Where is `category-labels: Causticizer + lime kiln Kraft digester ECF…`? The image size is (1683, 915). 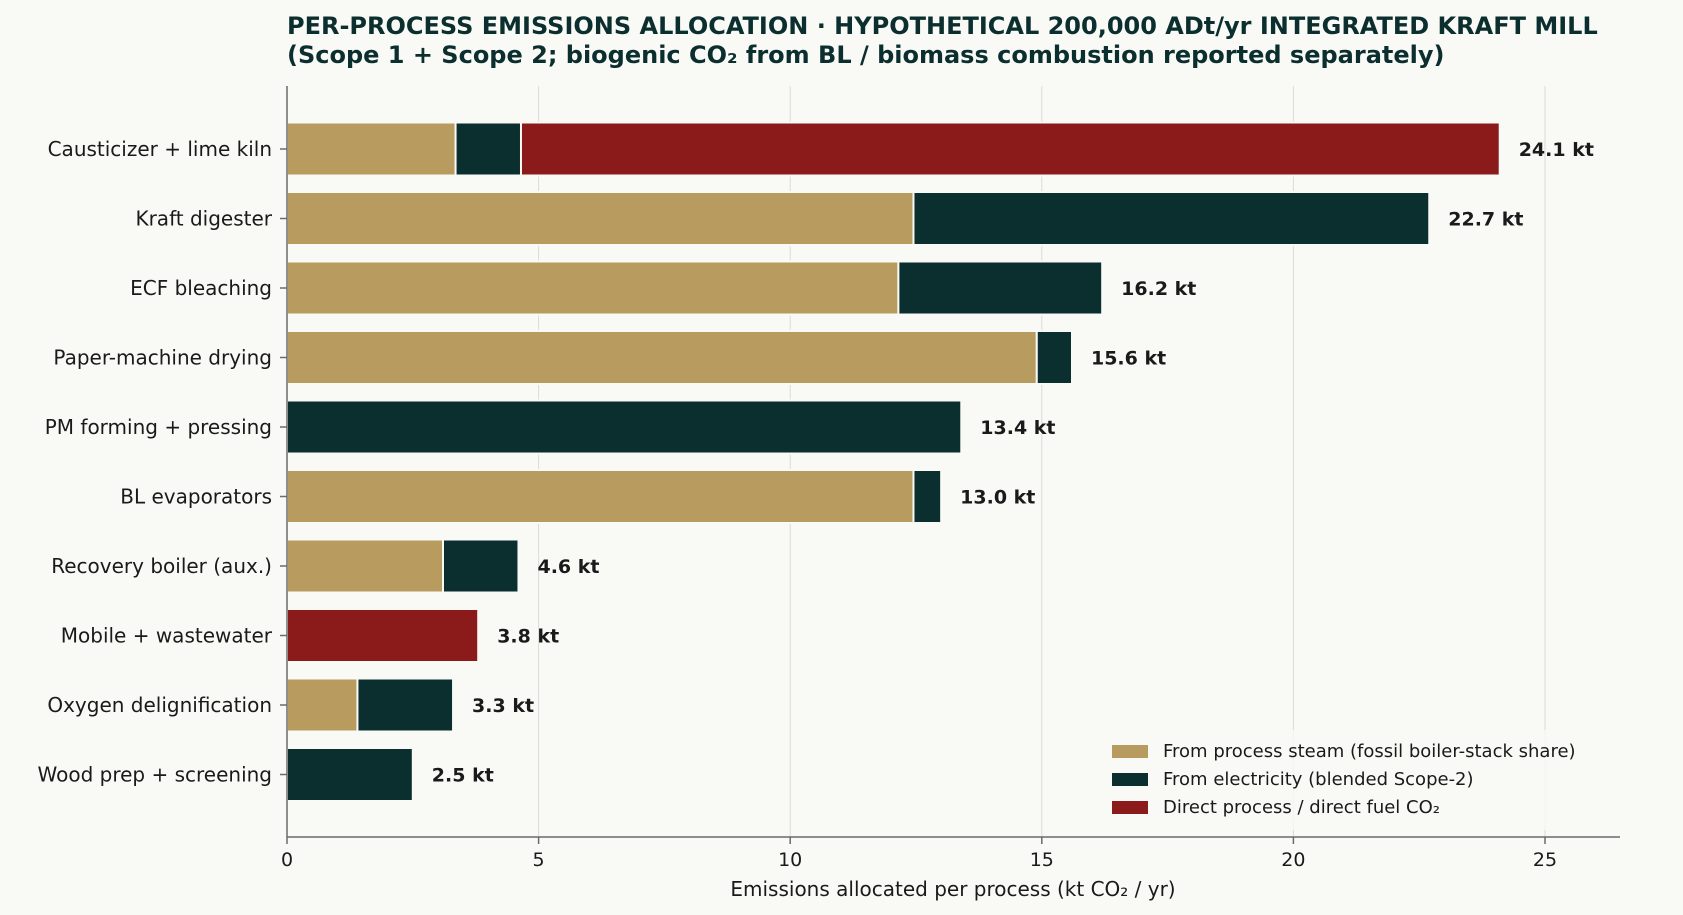 category-labels: Causticizer + lime kiln Kraft digester ECF… is located at coordinates (162, 462).